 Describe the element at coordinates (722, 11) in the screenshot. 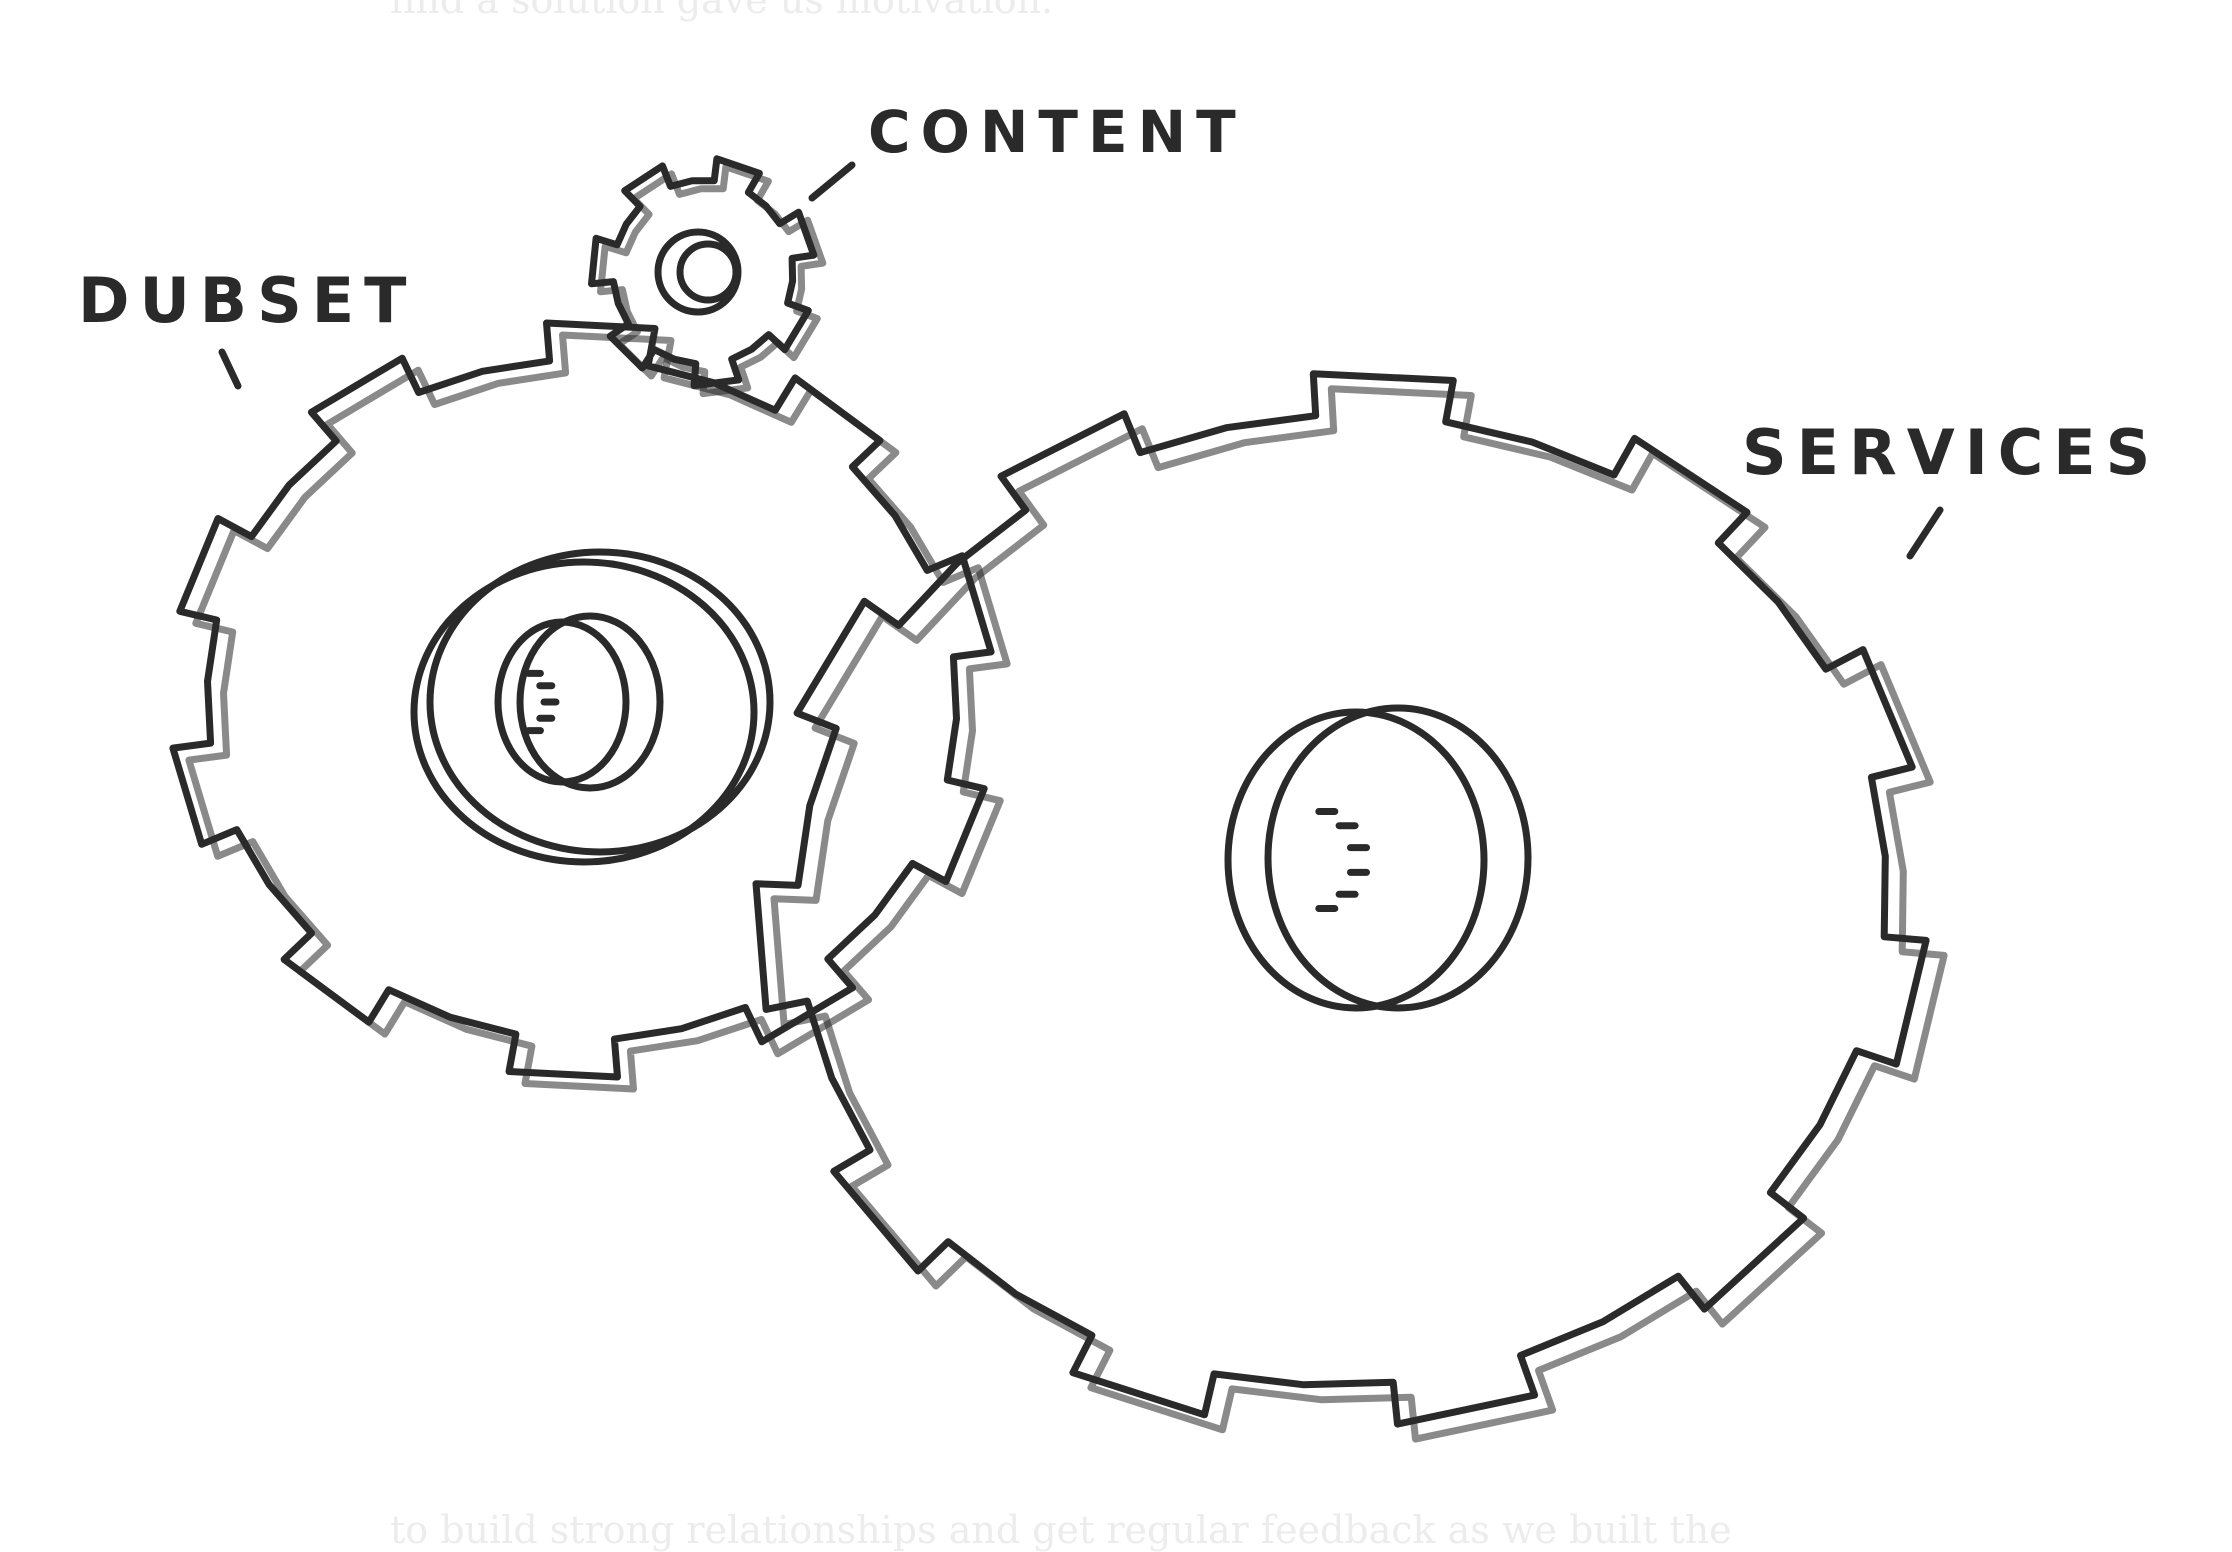

I see `body-text-top: find a solution gave us motivation.` at that location.